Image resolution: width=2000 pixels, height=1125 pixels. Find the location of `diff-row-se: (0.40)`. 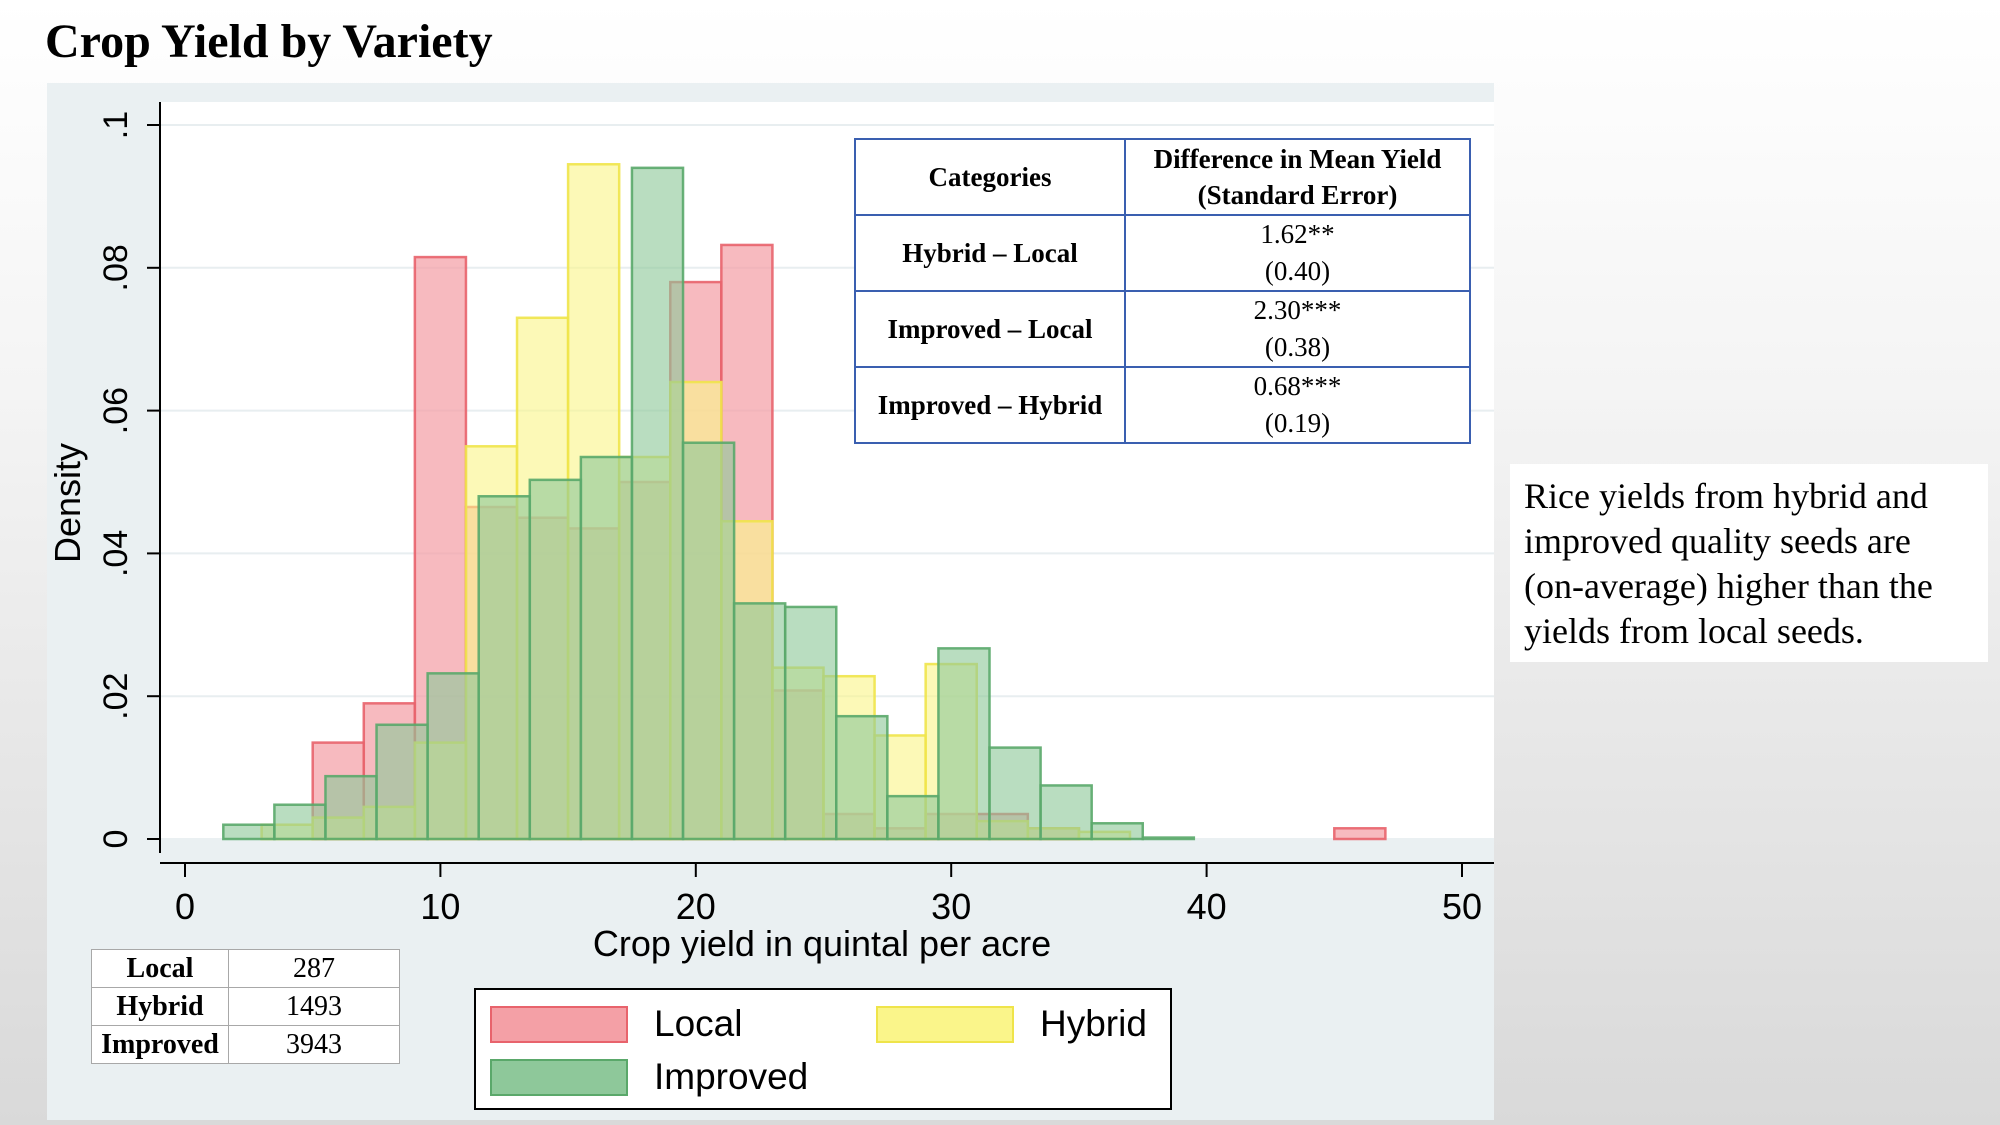

diff-row-se: (0.40) is located at coordinates (1297, 271).